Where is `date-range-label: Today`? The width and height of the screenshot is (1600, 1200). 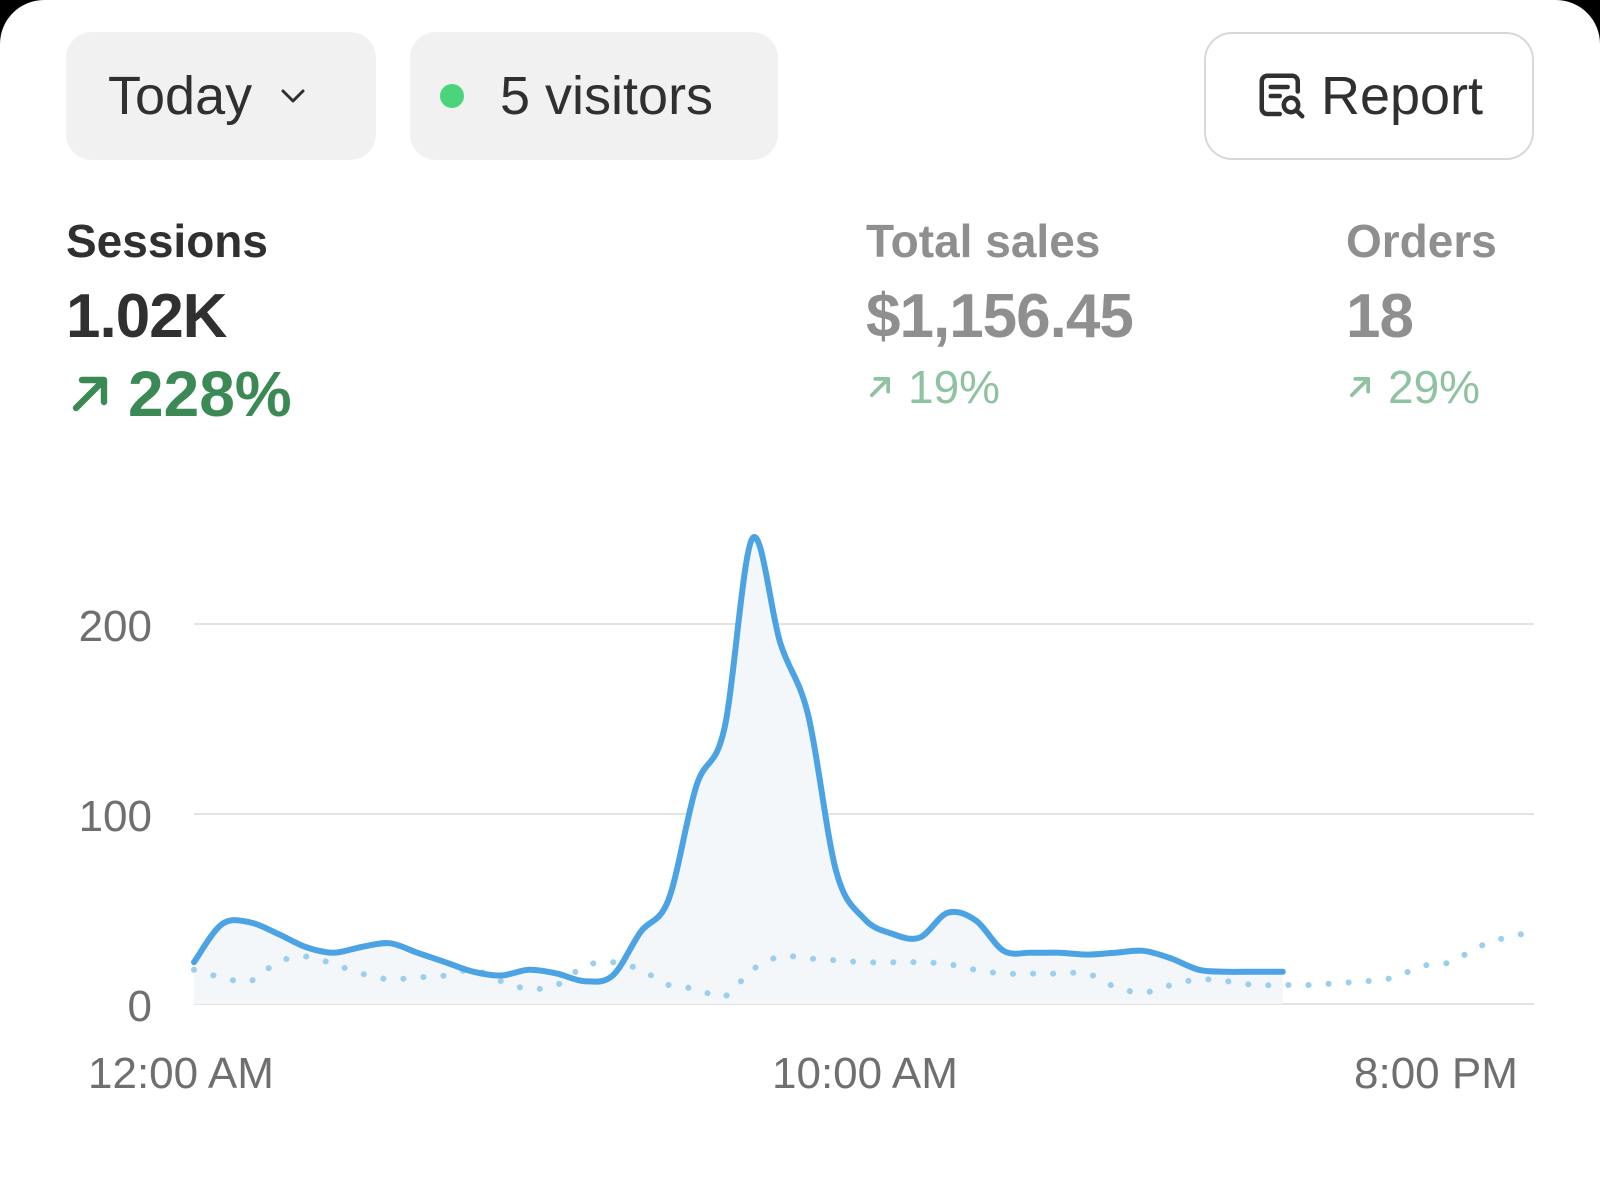
date-range-label: Today is located at coordinates (180, 96).